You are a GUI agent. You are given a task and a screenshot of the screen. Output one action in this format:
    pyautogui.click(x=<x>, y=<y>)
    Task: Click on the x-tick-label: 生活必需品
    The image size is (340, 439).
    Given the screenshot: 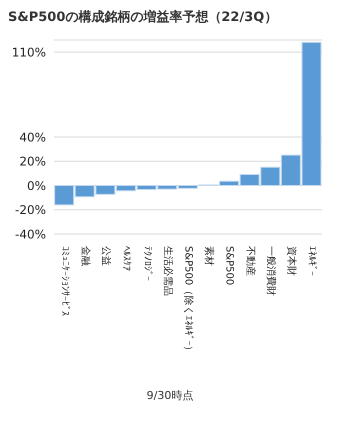 What is the action you would take?
    pyautogui.click(x=168, y=271)
    